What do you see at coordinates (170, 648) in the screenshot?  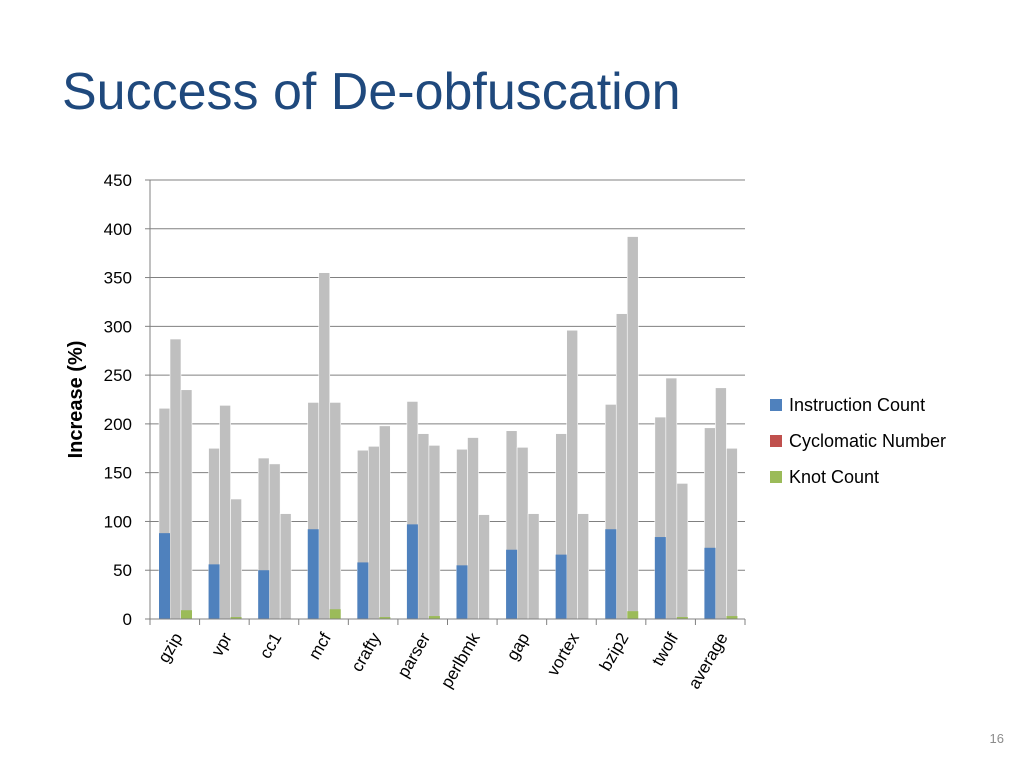 I see `x-tick-label: gzip` at bounding box center [170, 648].